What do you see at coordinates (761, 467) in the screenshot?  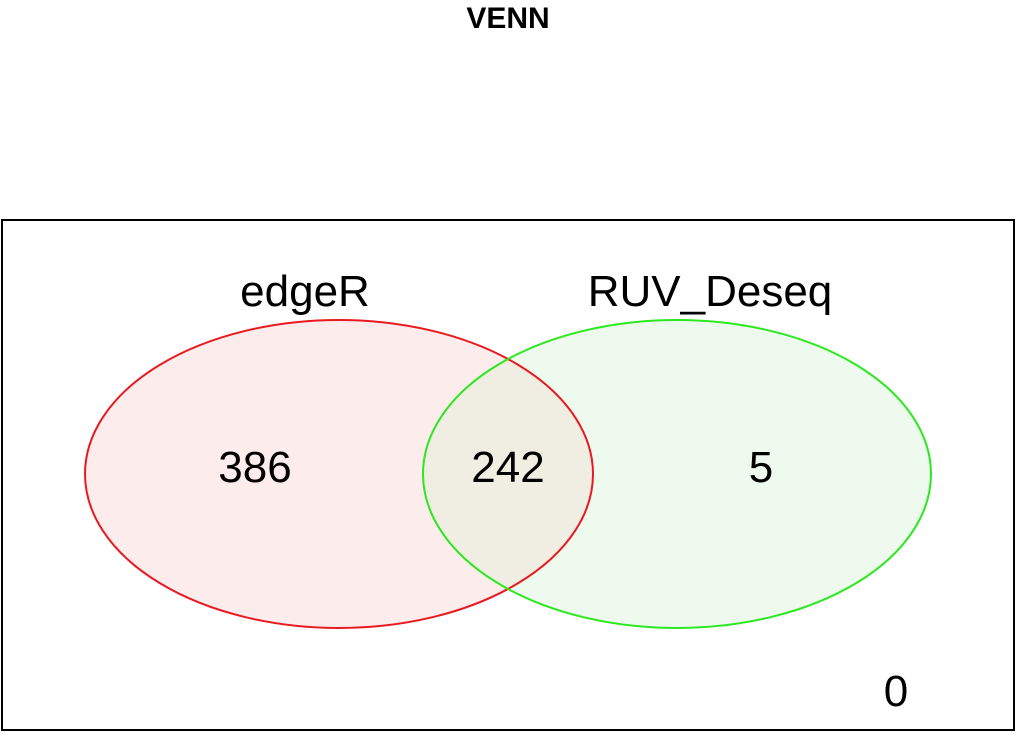 I see `count-set-b-only: 5` at bounding box center [761, 467].